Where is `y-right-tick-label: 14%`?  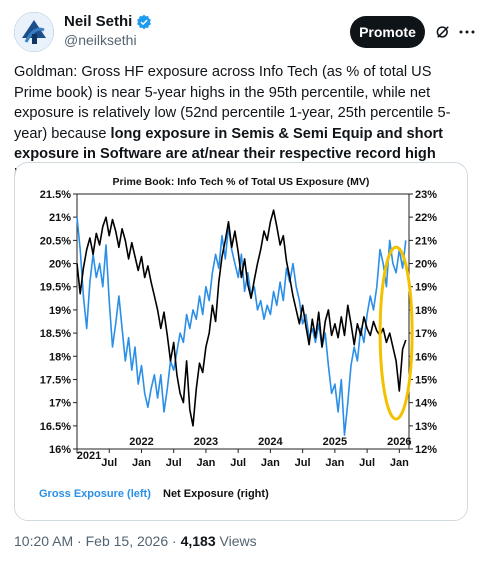
y-right-tick-label: 14% is located at coordinates (426, 404).